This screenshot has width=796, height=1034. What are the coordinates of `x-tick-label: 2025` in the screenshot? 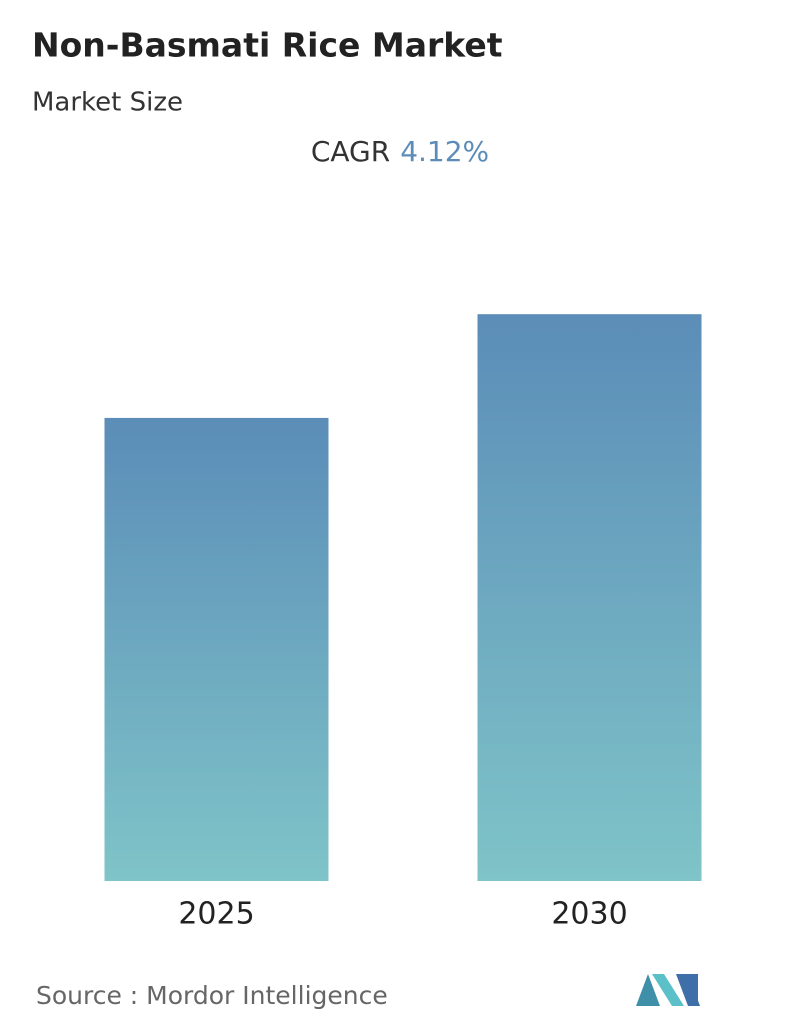 It's located at (216, 914).